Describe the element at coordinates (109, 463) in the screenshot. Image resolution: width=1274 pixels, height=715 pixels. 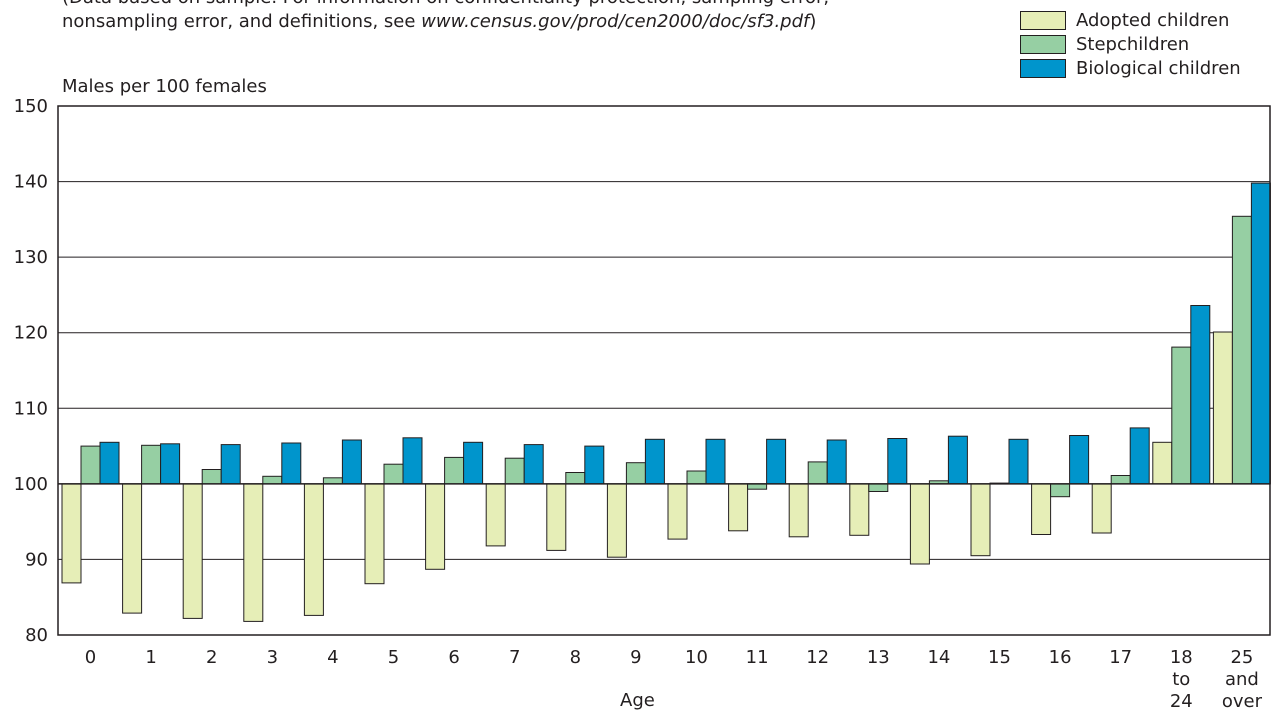
I see `bar-series2-cat0` at that location.